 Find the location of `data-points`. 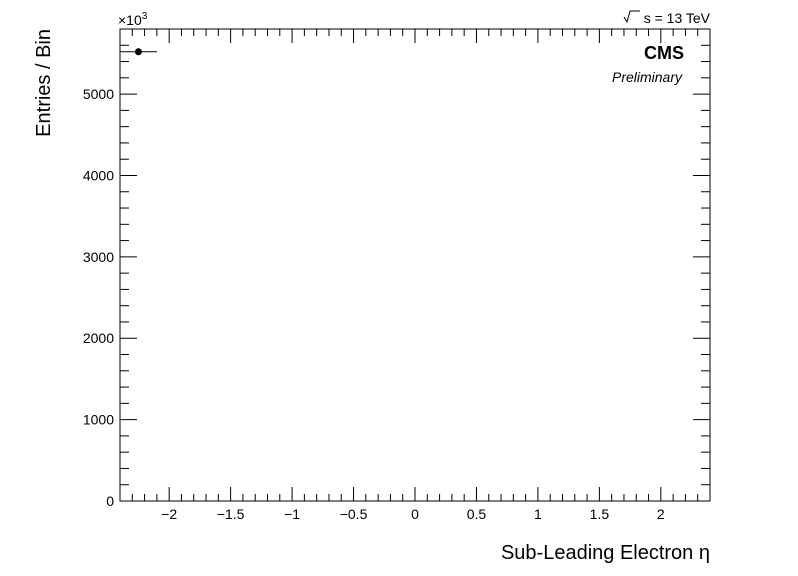

data-points is located at coordinates (138, 52).